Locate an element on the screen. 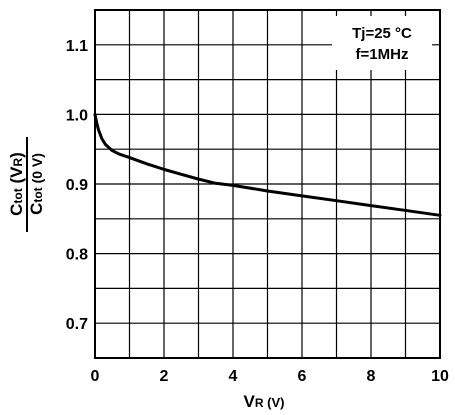 This screenshot has height=415, width=455. x-tick-labels: 0 2 4 6 8 10 is located at coordinates (270, 376).